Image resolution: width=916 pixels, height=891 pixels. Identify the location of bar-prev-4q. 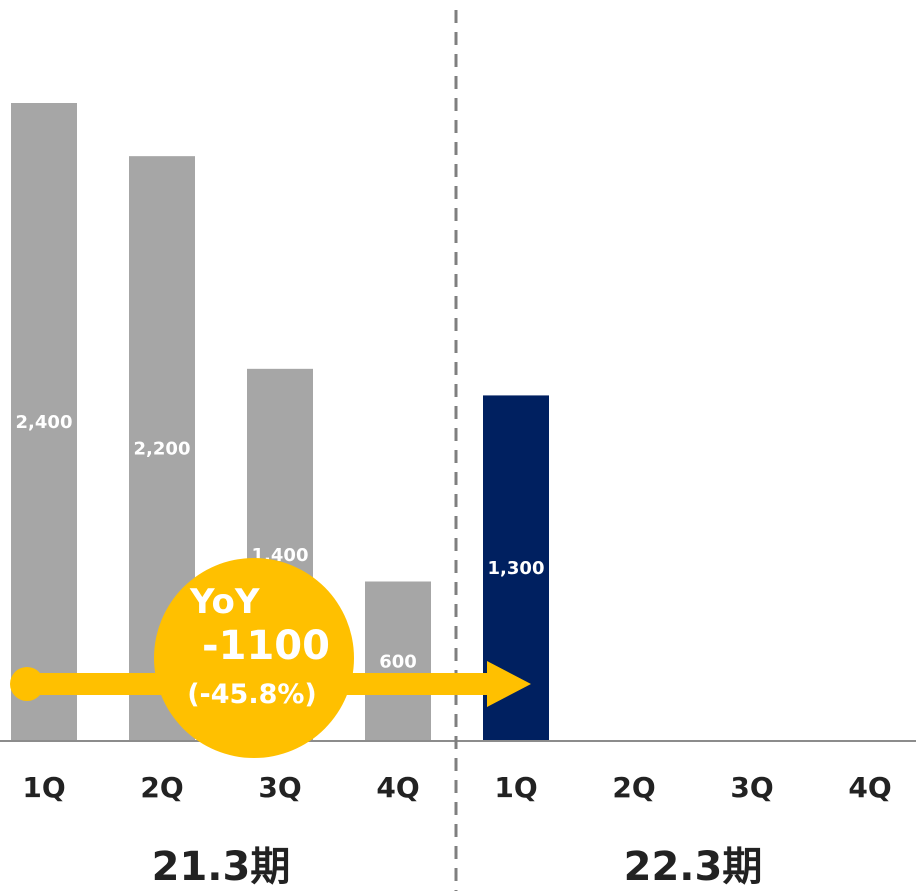
(398, 661).